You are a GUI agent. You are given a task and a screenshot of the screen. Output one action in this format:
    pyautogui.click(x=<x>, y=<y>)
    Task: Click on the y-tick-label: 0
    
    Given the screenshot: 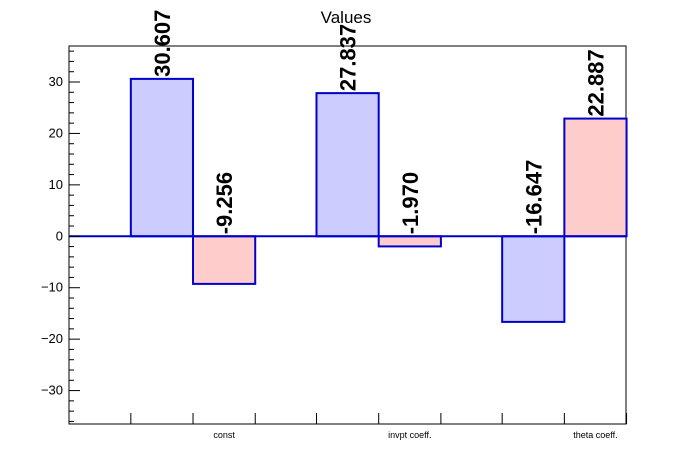 What is the action you would take?
    pyautogui.click(x=59, y=235)
    